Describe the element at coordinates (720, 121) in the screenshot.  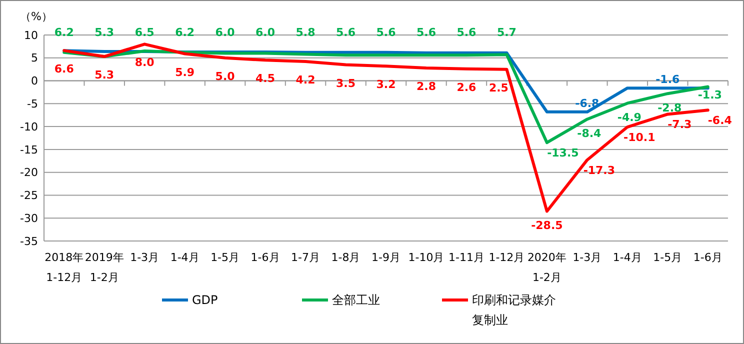
I see `data-label: -6.4` at that location.